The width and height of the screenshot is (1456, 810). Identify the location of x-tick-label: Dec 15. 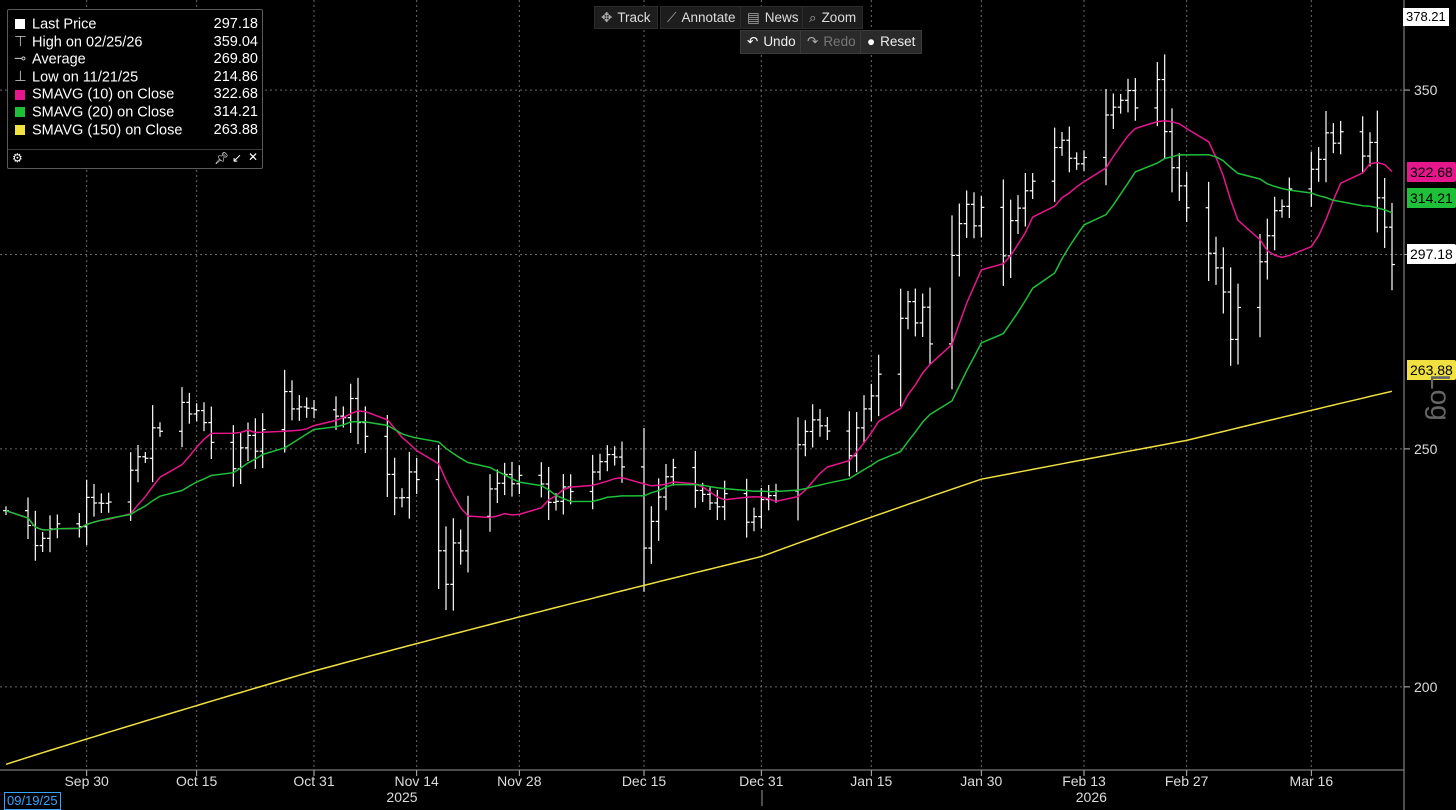
(644, 781).